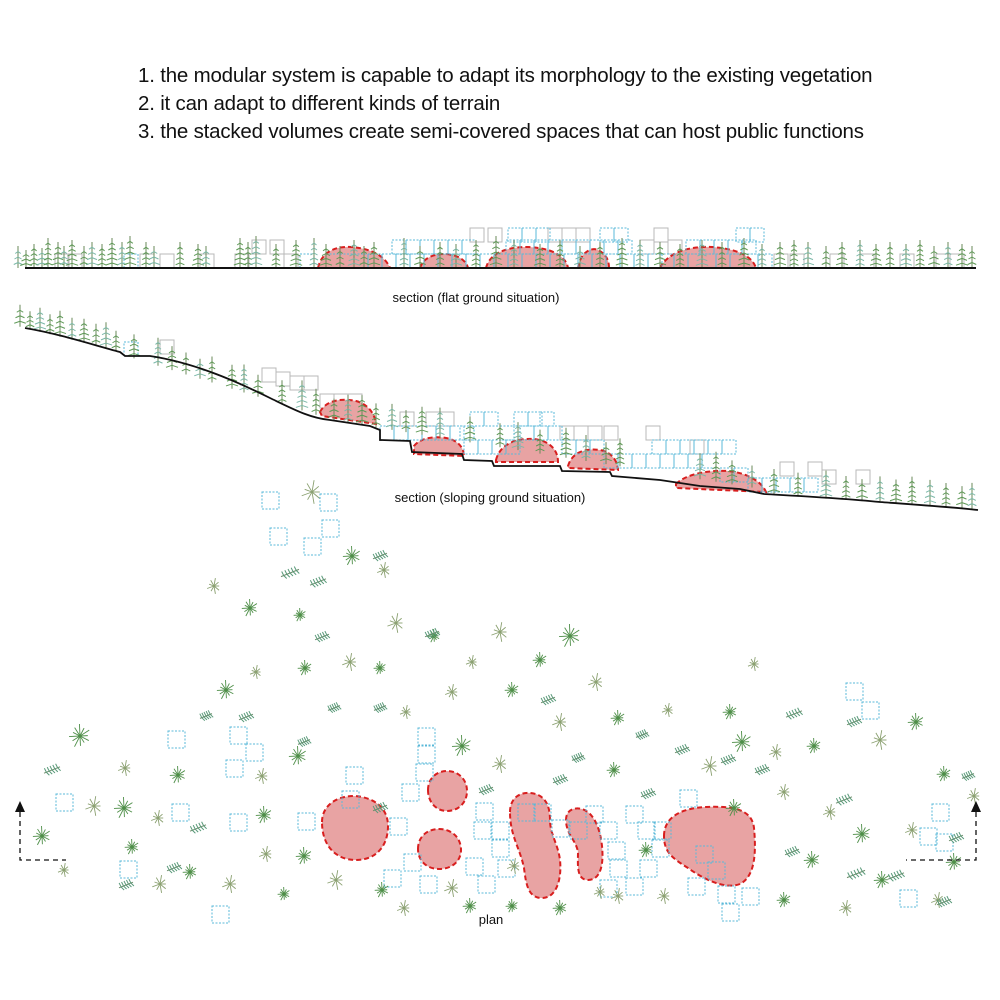 This screenshot has width=1000, height=1000. I want to click on plan-public-spaces, so click(538, 834).